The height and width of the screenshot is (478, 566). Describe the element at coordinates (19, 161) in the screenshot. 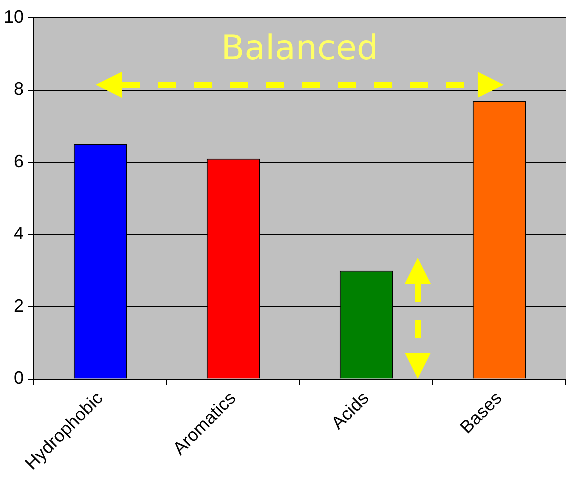

I see `y-tick-label: 6` at that location.